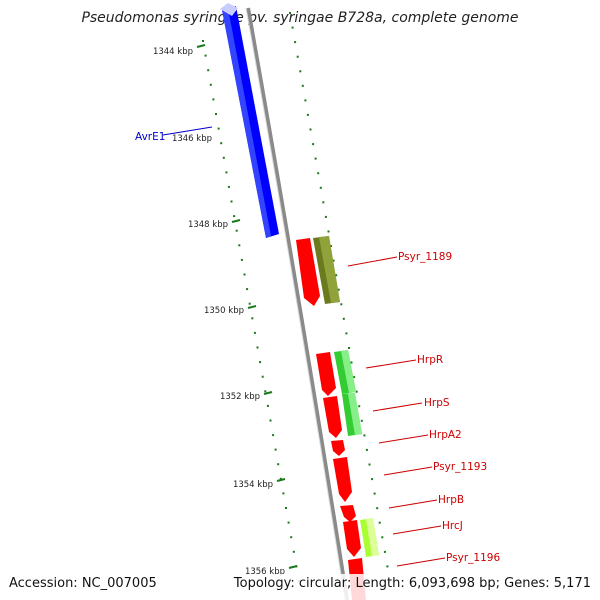  What do you see at coordinates (352, 538) in the screenshot?
I see `gene-hrcj-arrow` at bounding box center [352, 538].